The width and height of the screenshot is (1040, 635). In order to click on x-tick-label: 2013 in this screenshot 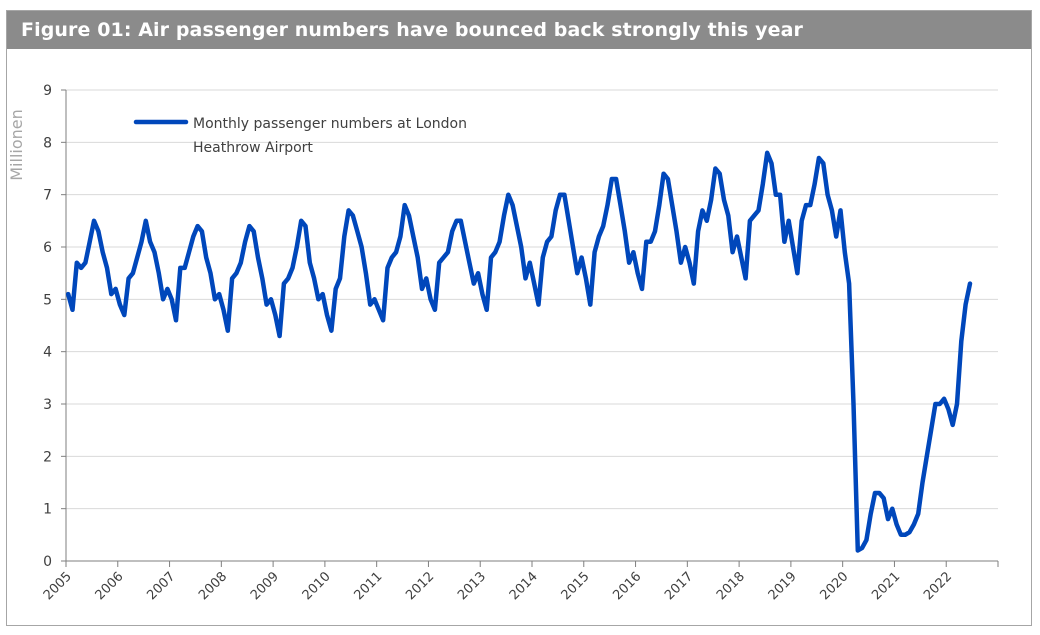, I will do `click(472, 586)`.